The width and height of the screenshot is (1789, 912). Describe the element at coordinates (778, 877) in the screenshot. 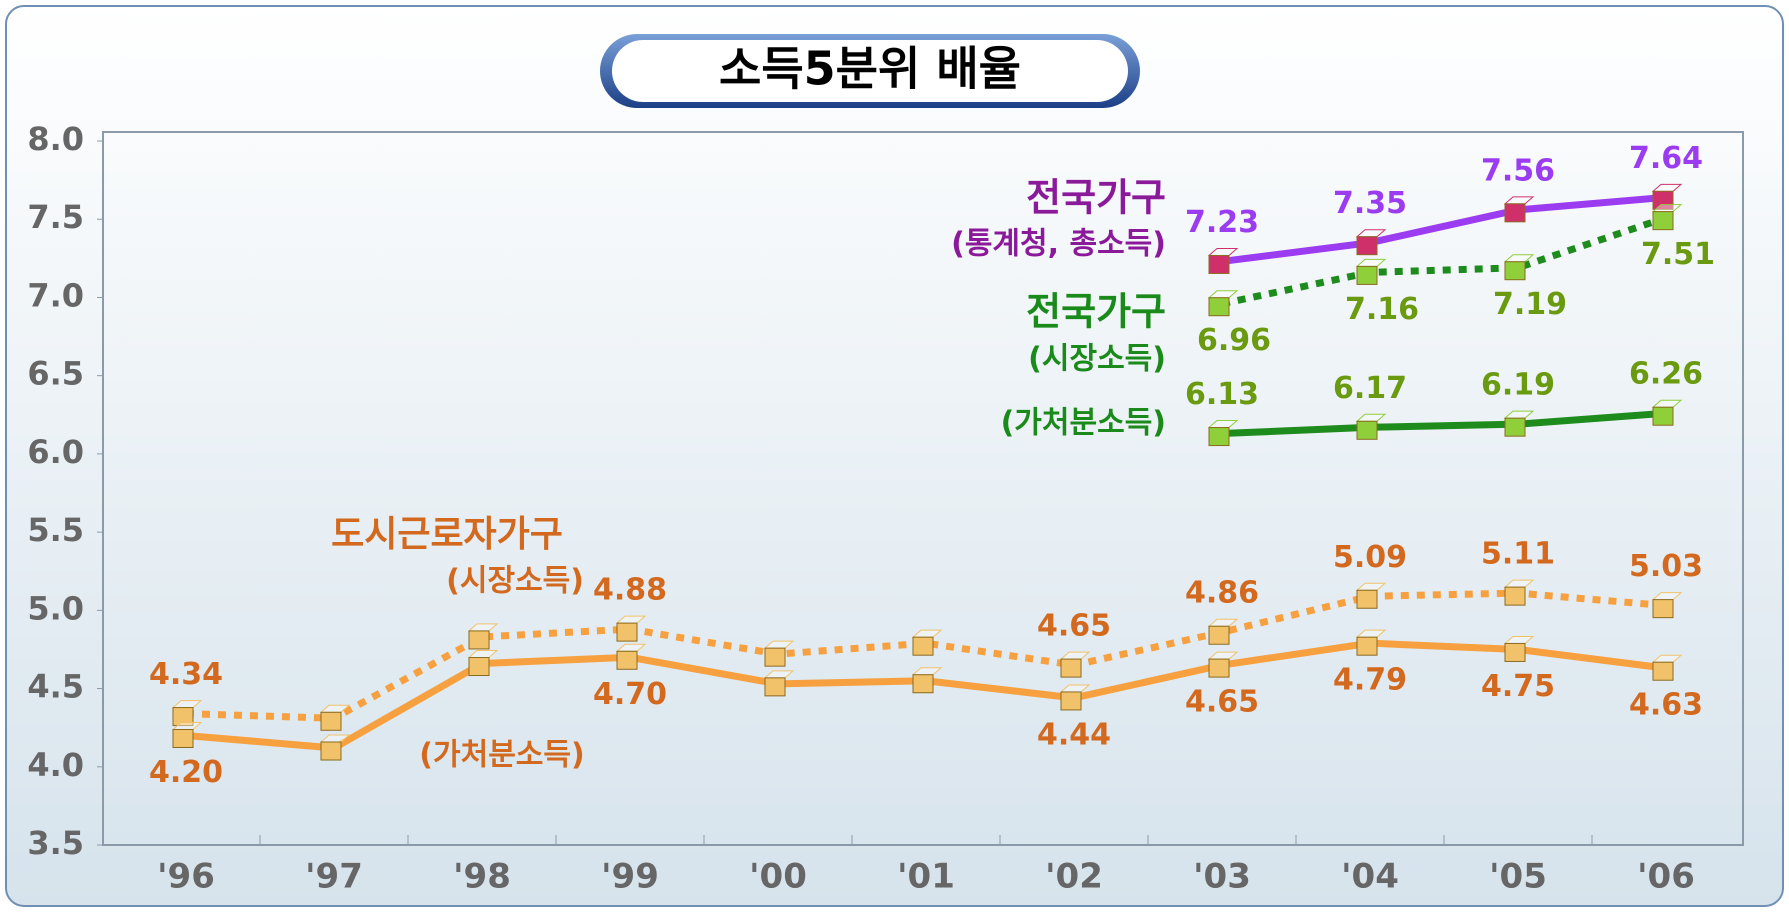

I see `x-tick-label: '00` at that location.